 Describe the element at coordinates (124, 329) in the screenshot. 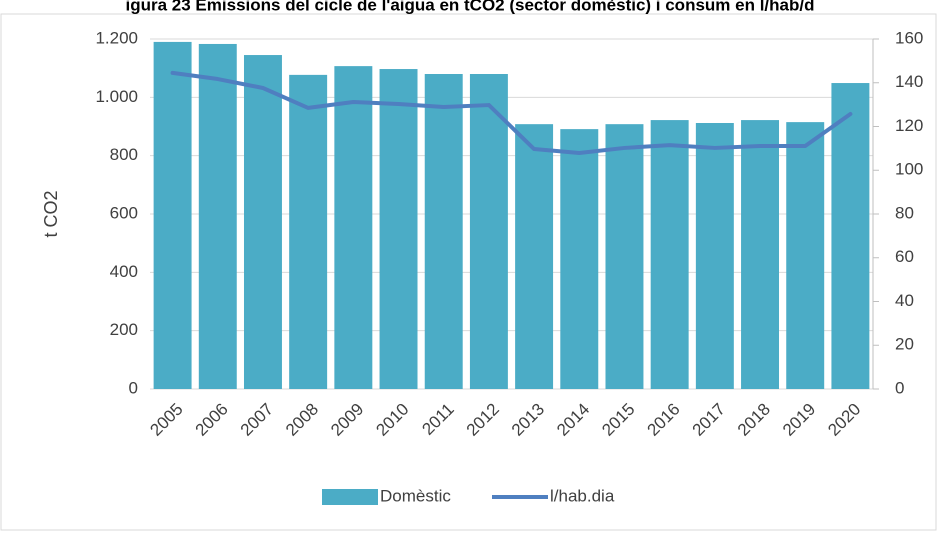

I see `y-tick-label: 200` at that location.